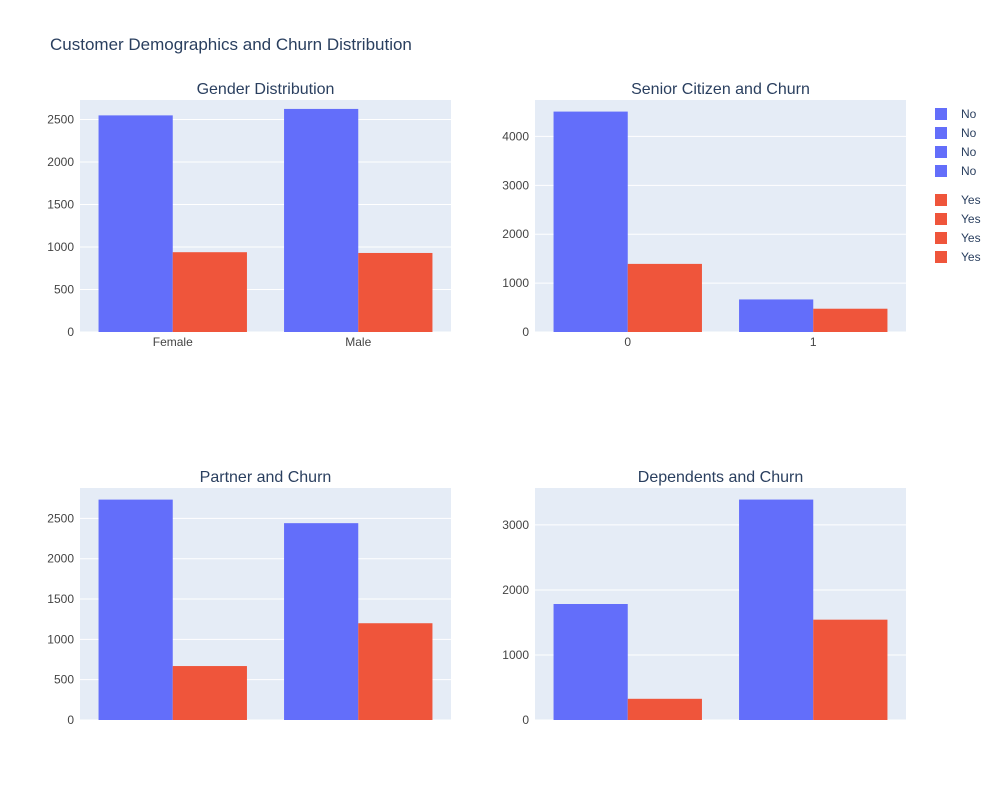  I want to click on y-tick-label: 4000, so click(515, 136).